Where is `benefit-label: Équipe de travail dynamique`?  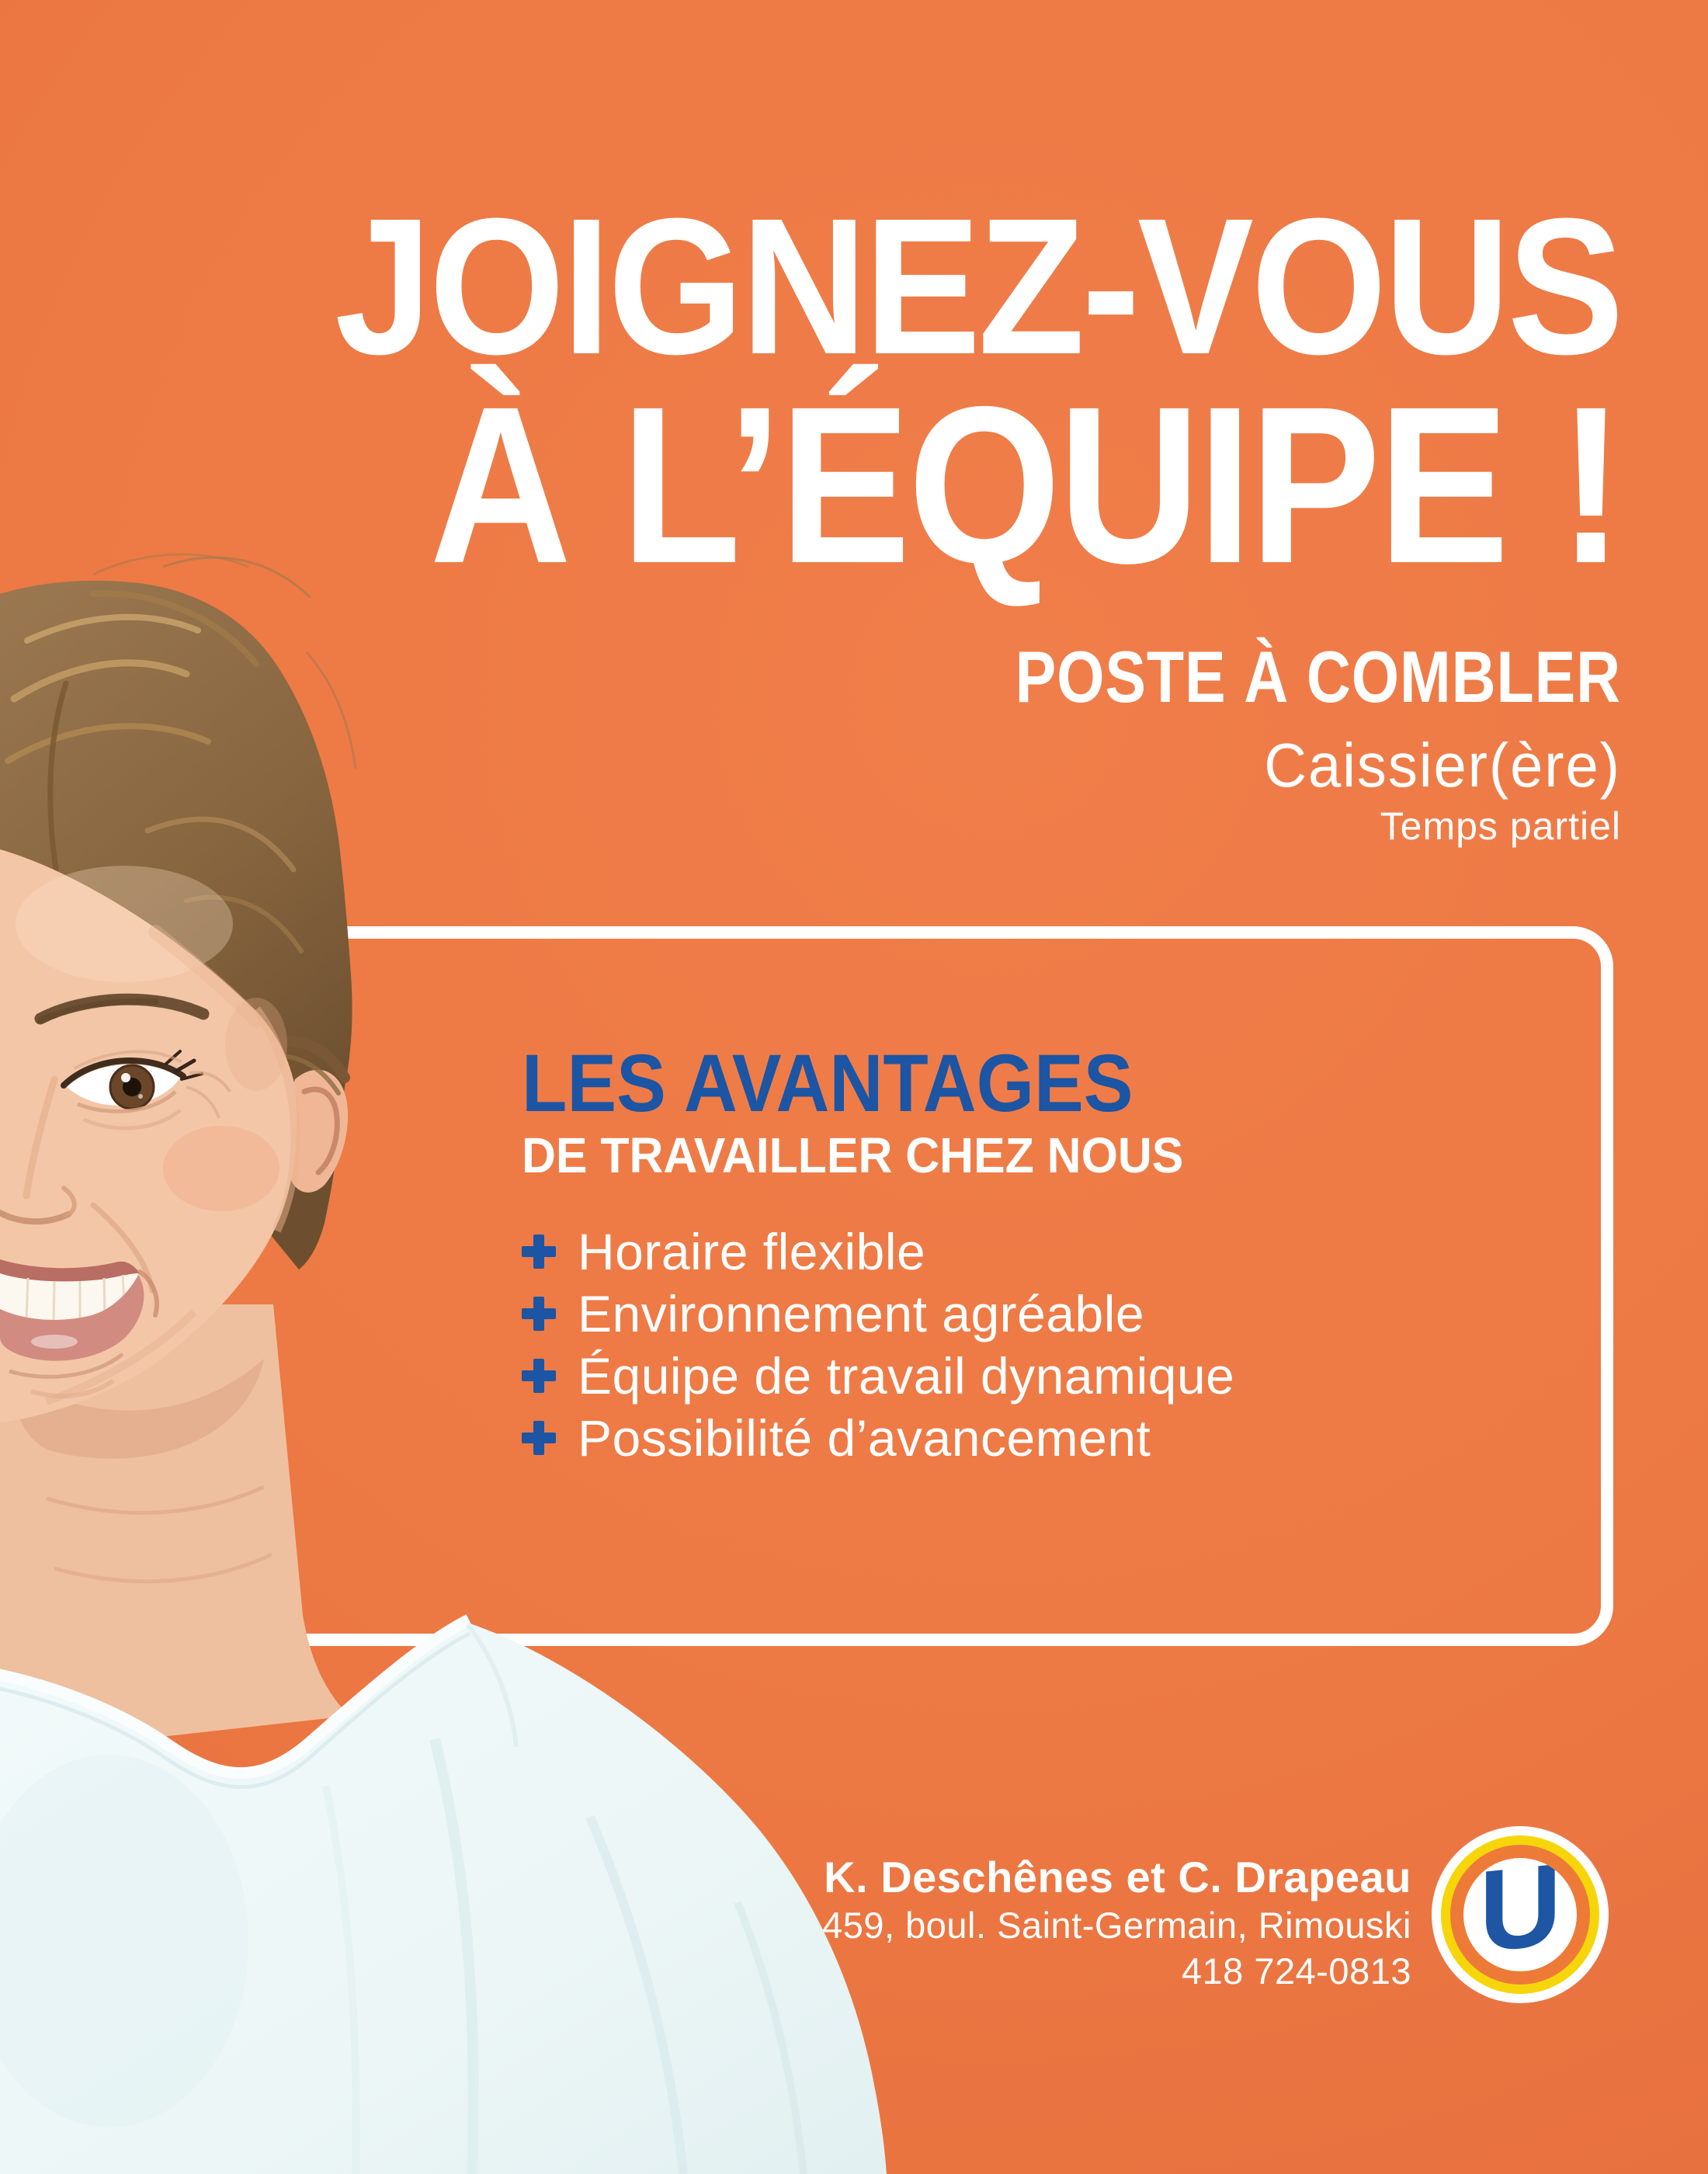
benefit-label: Équipe de travail dynamique is located at coordinates (907, 1376).